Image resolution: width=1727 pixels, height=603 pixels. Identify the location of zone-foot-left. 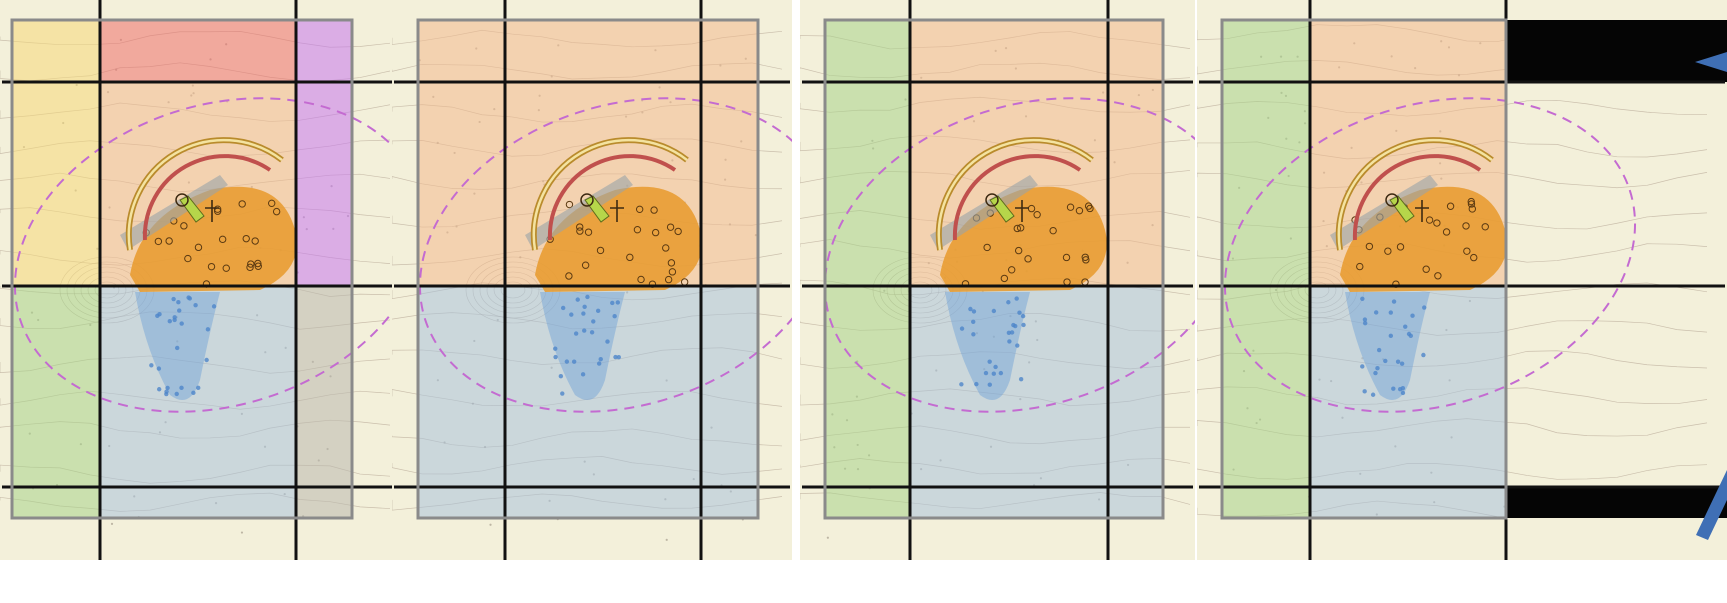
(56, 502).